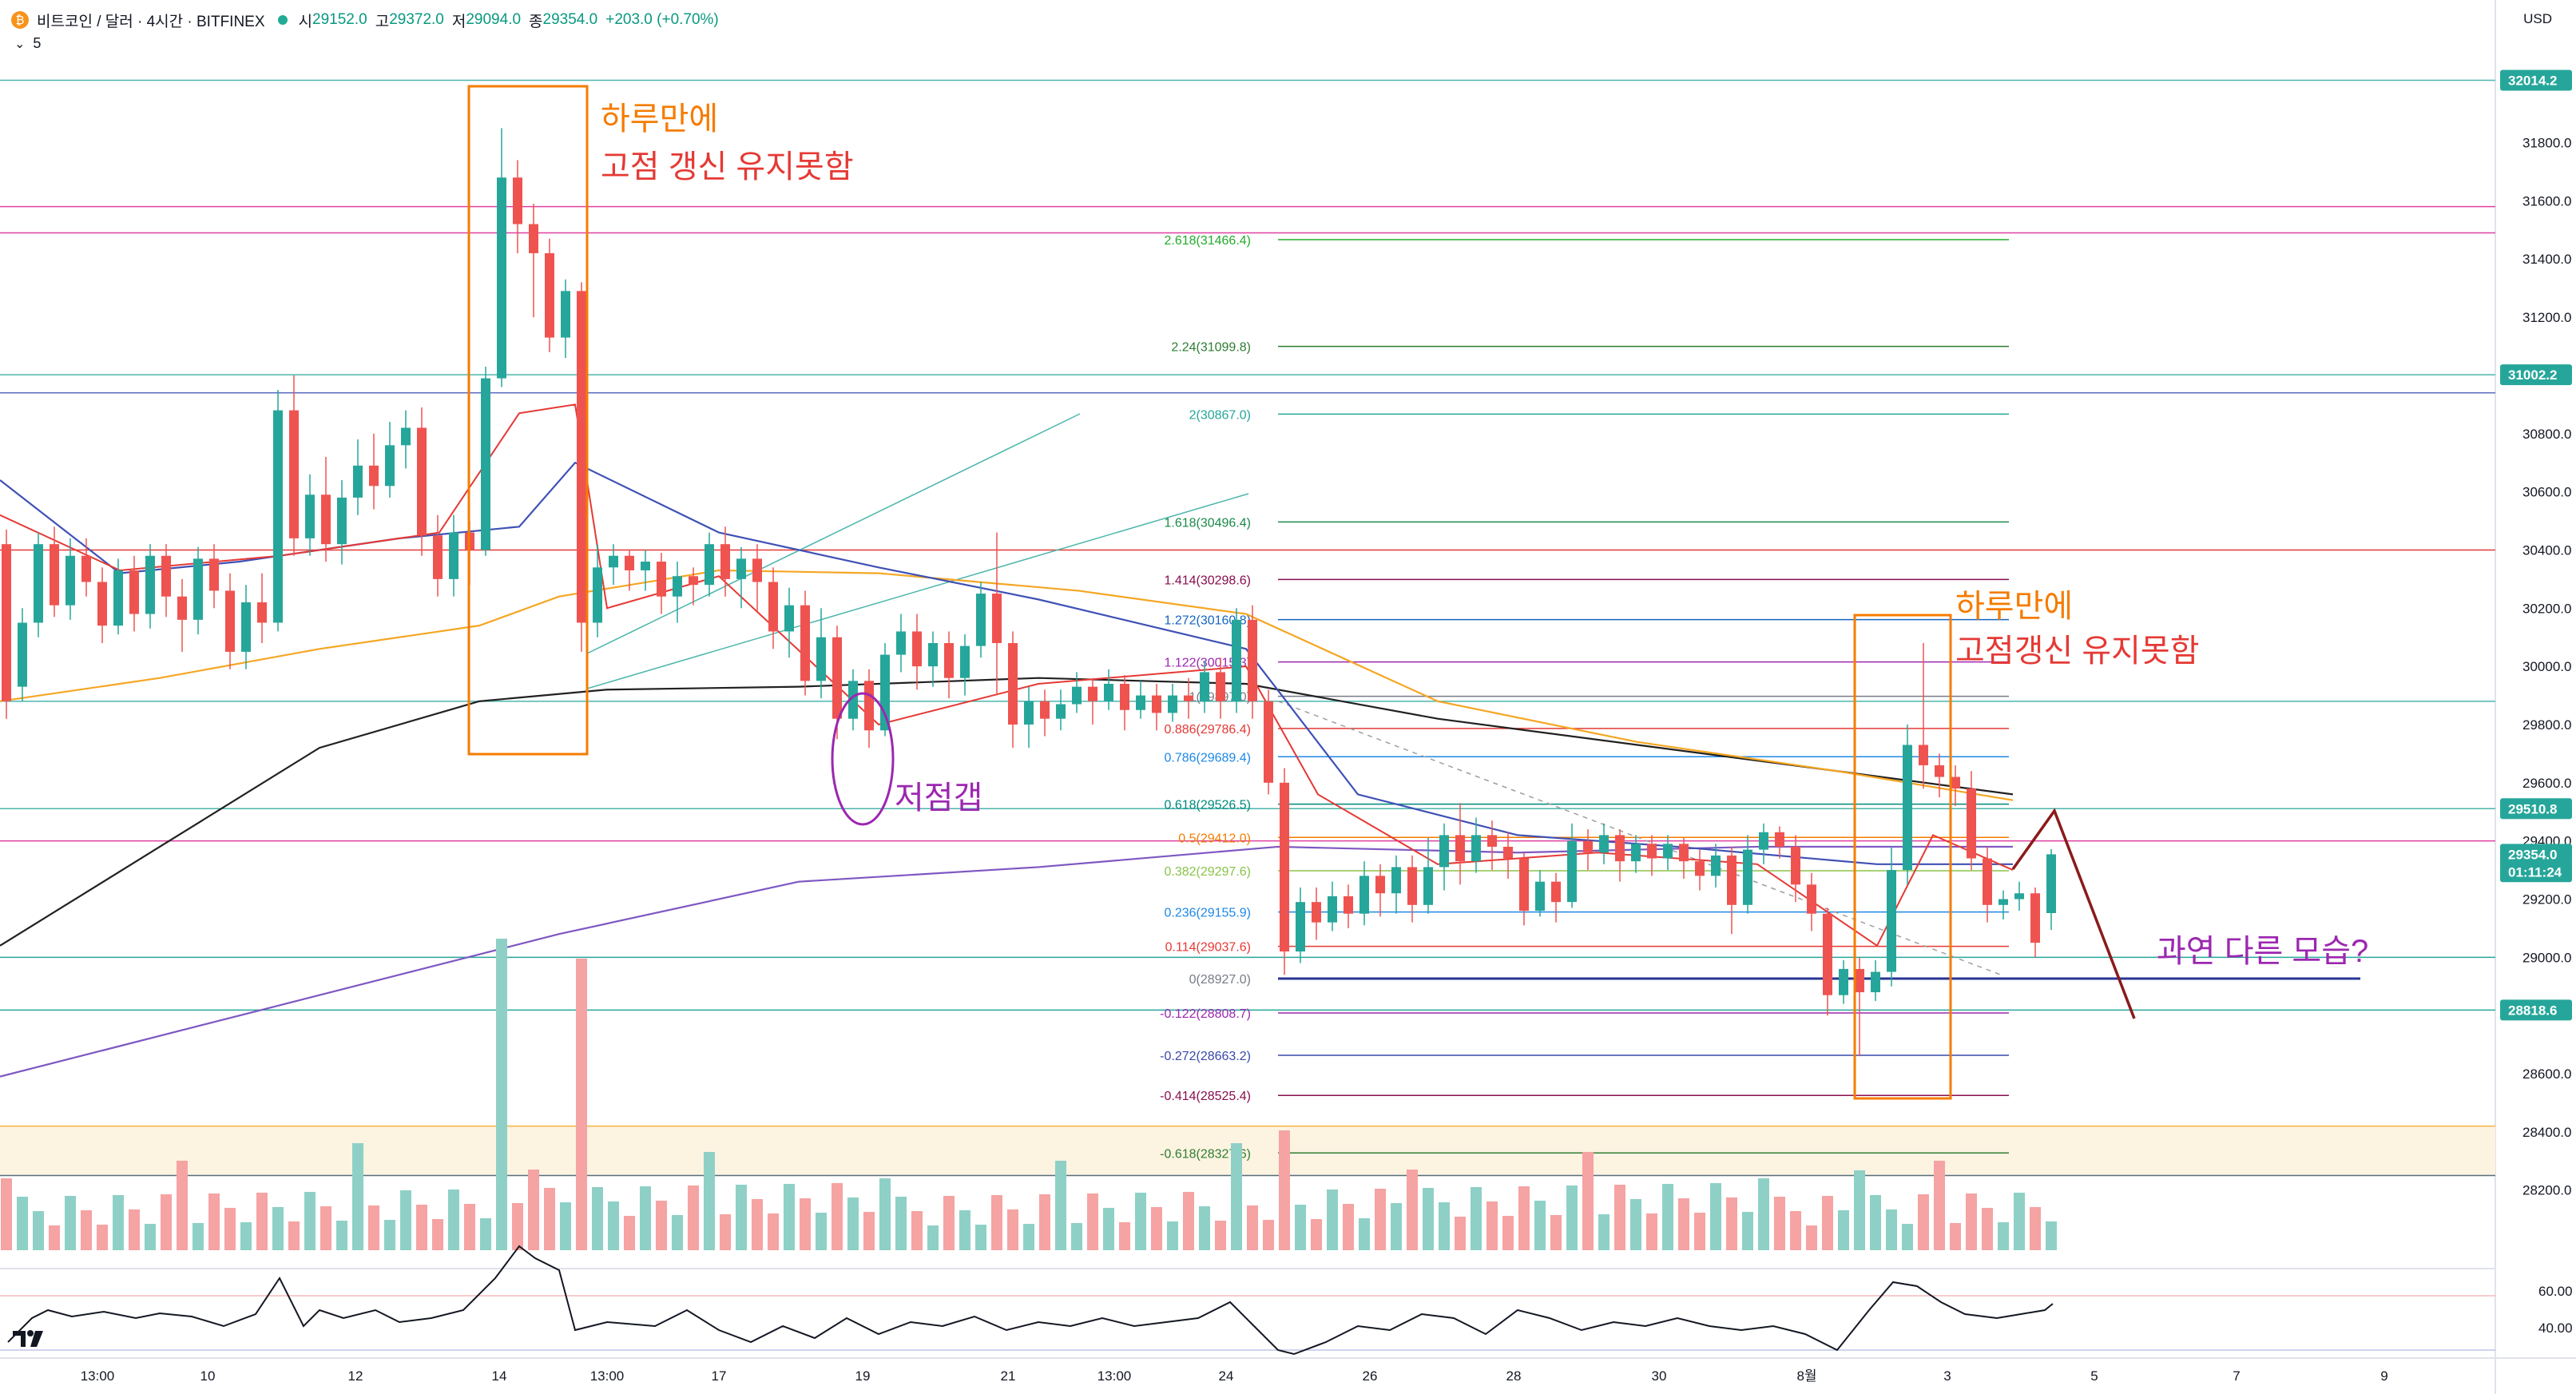  What do you see at coordinates (917, 591) in the screenshot?
I see `trend-line-lower` at bounding box center [917, 591].